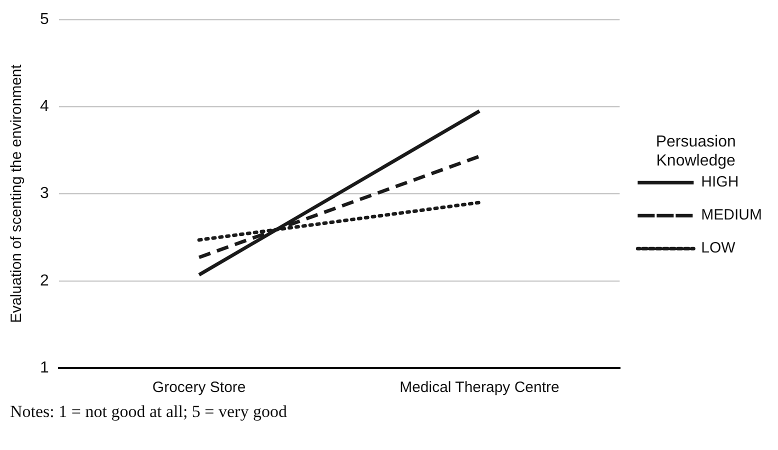 The height and width of the screenshot is (450, 778). What do you see at coordinates (44, 367) in the screenshot?
I see `y-tick-label: 1` at bounding box center [44, 367].